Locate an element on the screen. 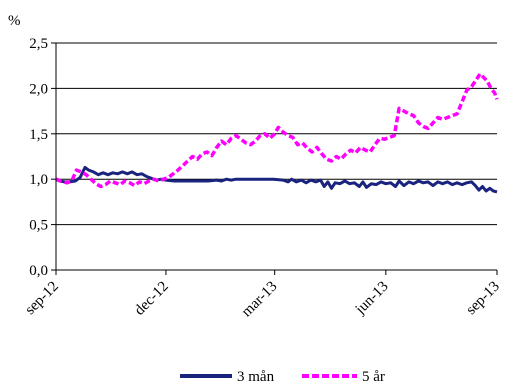  y-tick-label: 1,5 is located at coordinates (38, 135).